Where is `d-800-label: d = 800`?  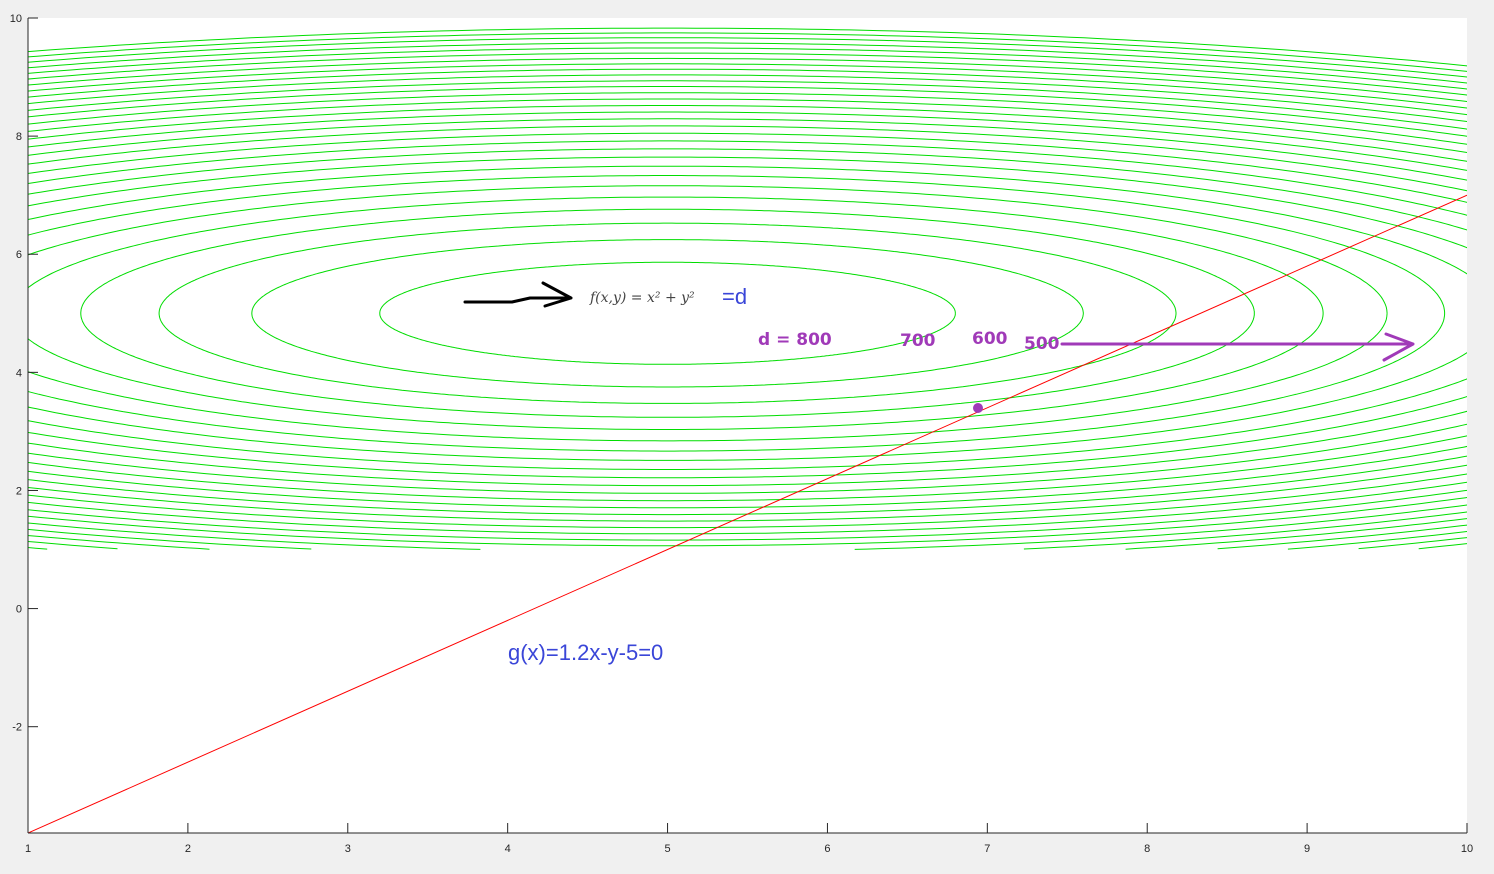
d-800-label: d = 800 is located at coordinates (795, 340).